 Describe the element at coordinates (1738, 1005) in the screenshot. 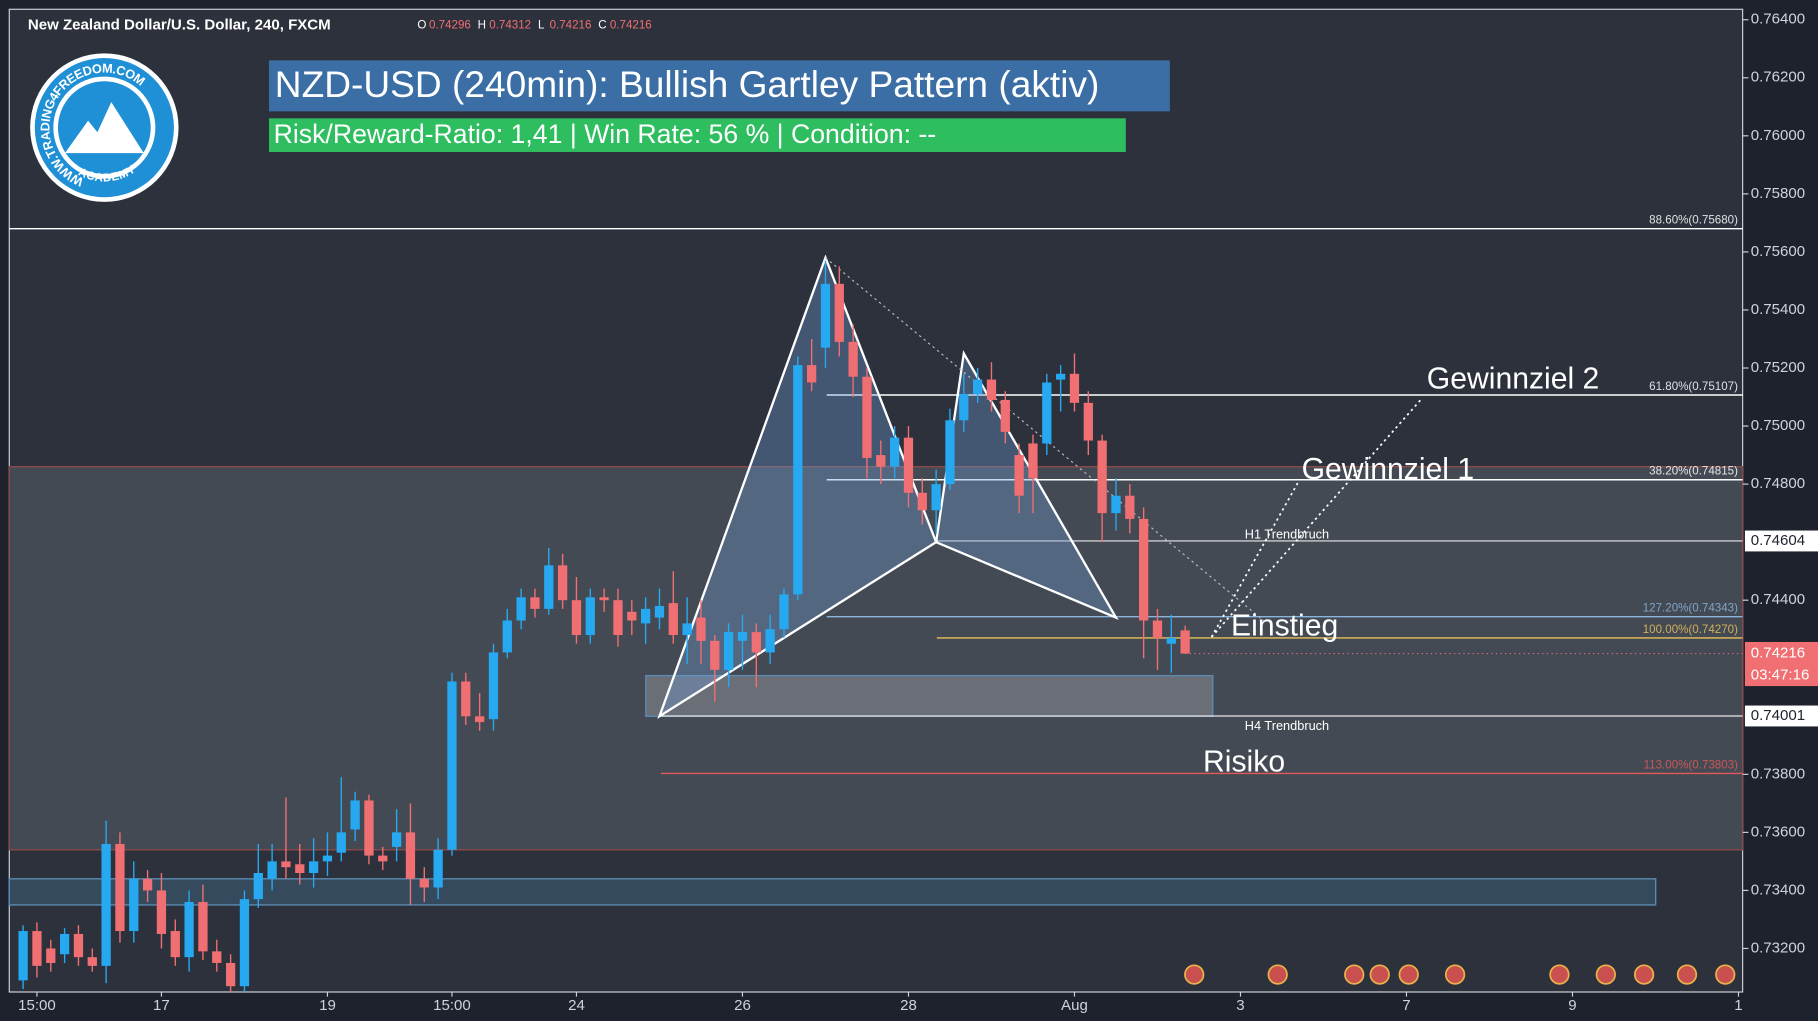

I see `x-tick-label: 1` at that location.